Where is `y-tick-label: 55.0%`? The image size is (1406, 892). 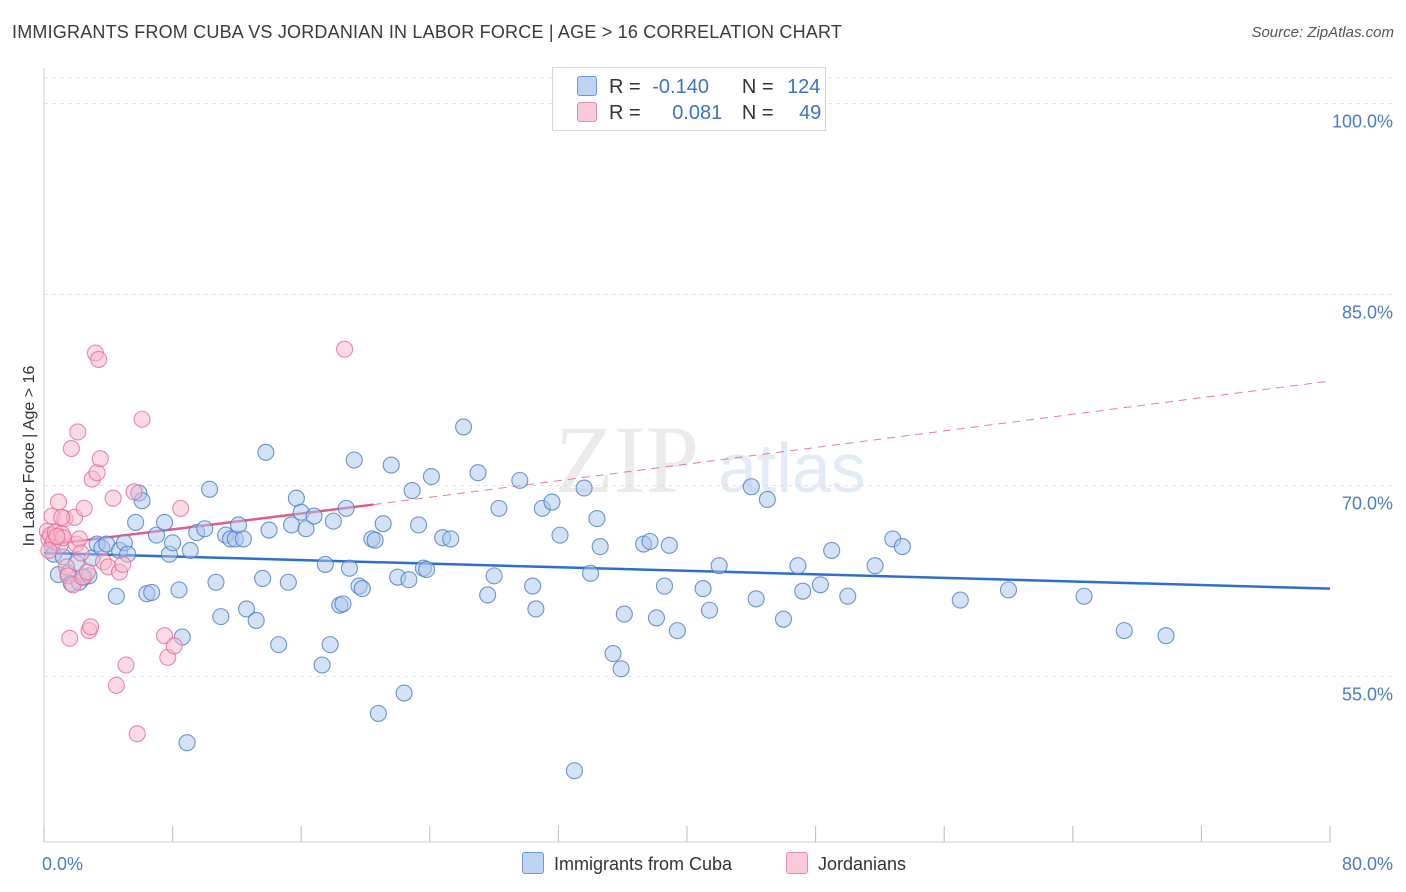 y-tick-label: 55.0% is located at coordinates (1367, 694).